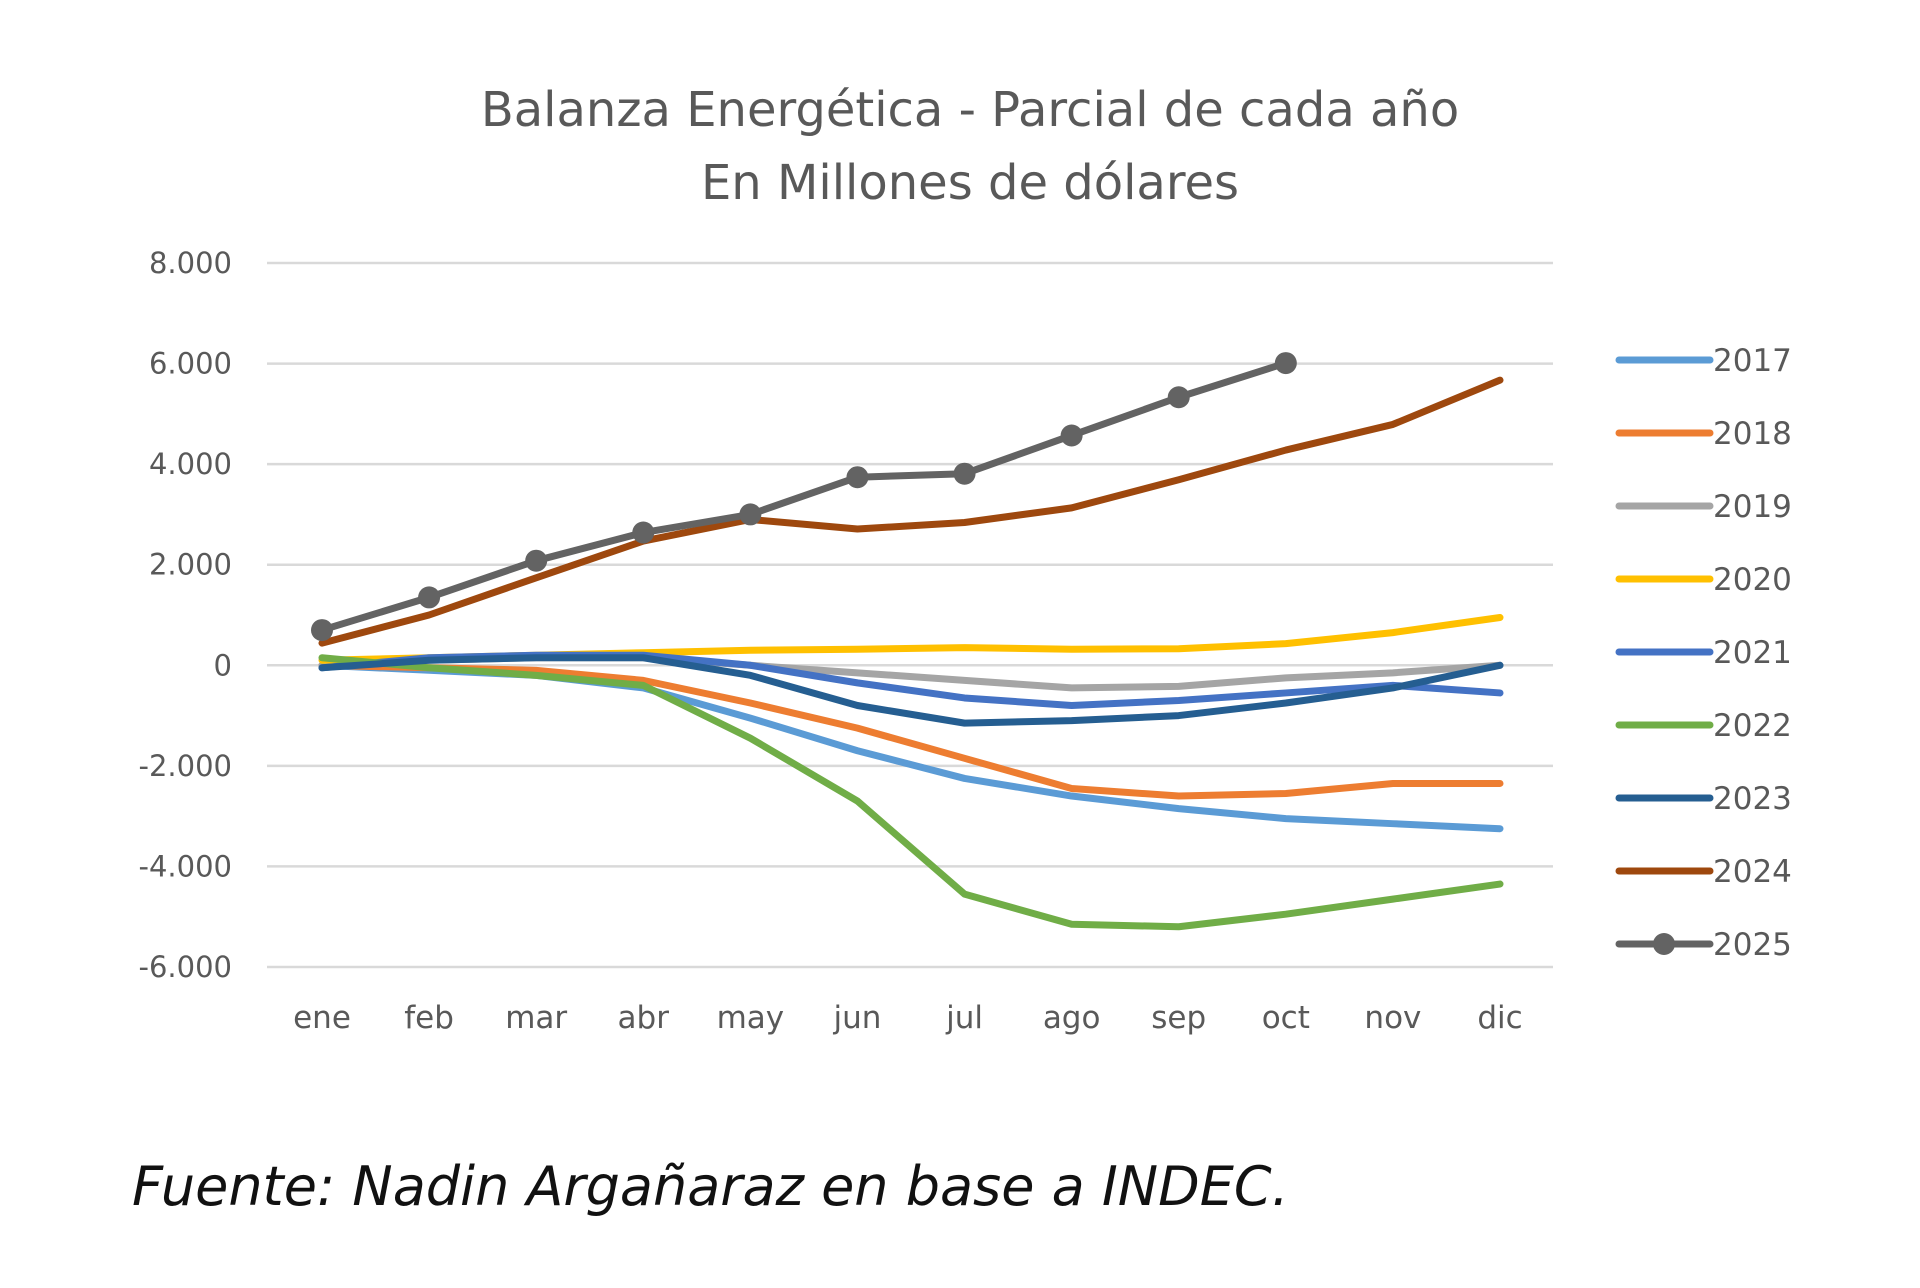 The image size is (1920, 1288). What do you see at coordinates (911, 690) in the screenshot?
I see `series-line-2023` at bounding box center [911, 690].